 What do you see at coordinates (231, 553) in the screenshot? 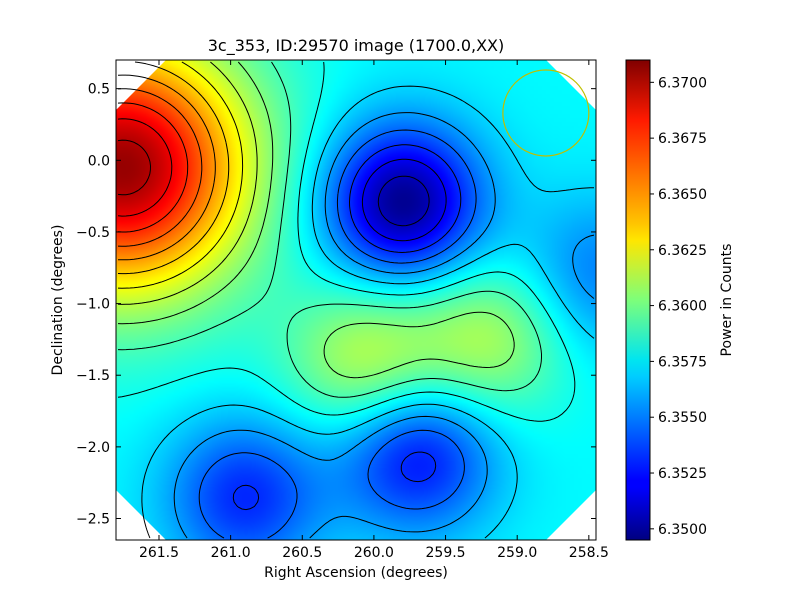
I see `x-tick-label: 261.0` at bounding box center [231, 553].